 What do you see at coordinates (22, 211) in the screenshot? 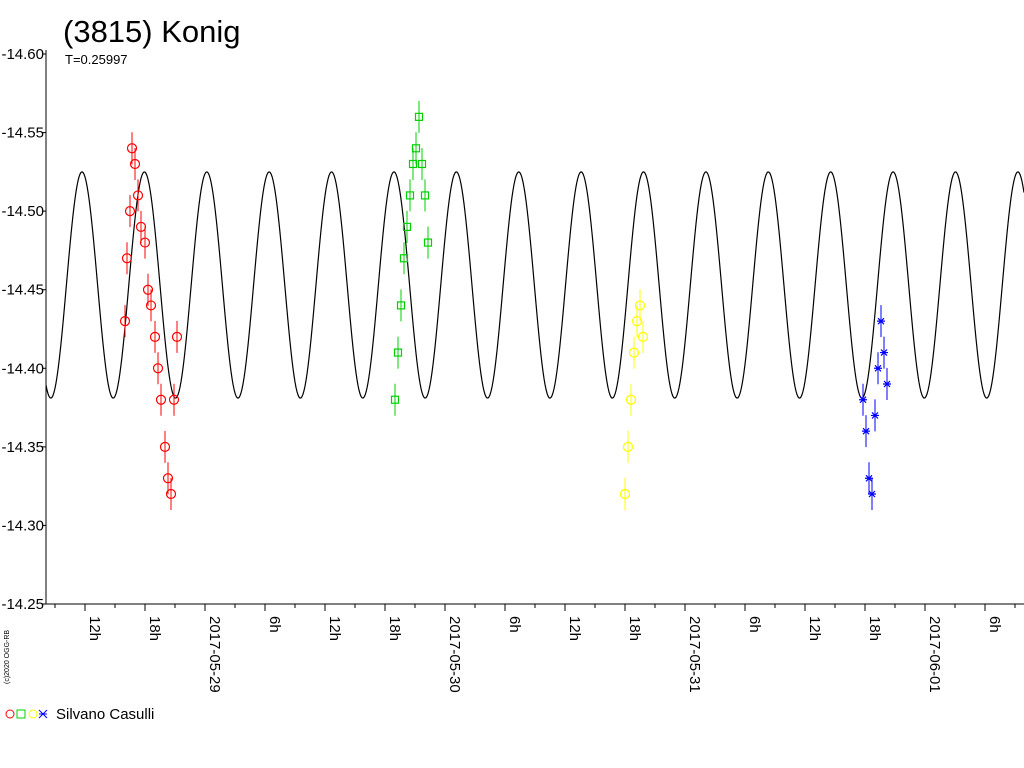
I see `y-tick-label: -14.50` at bounding box center [22, 211].